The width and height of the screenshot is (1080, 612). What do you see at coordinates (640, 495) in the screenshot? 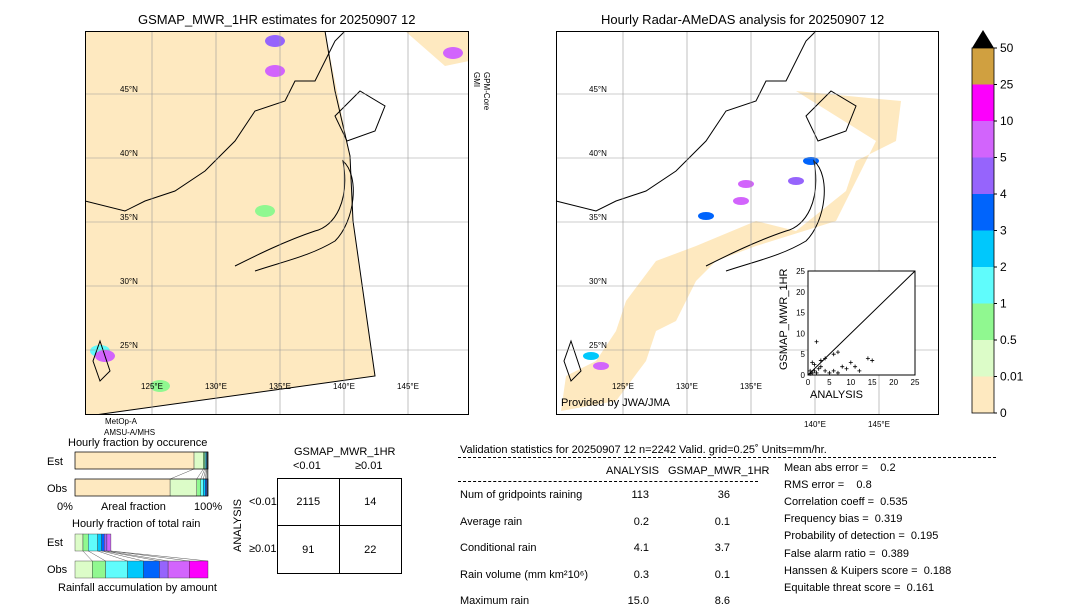
I see `stats-row-analysis: 113` at bounding box center [640, 495].